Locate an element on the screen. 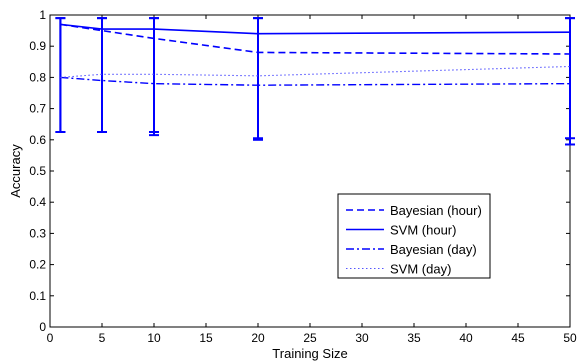  y-tick-label-5: 0.5 is located at coordinates (37, 171).